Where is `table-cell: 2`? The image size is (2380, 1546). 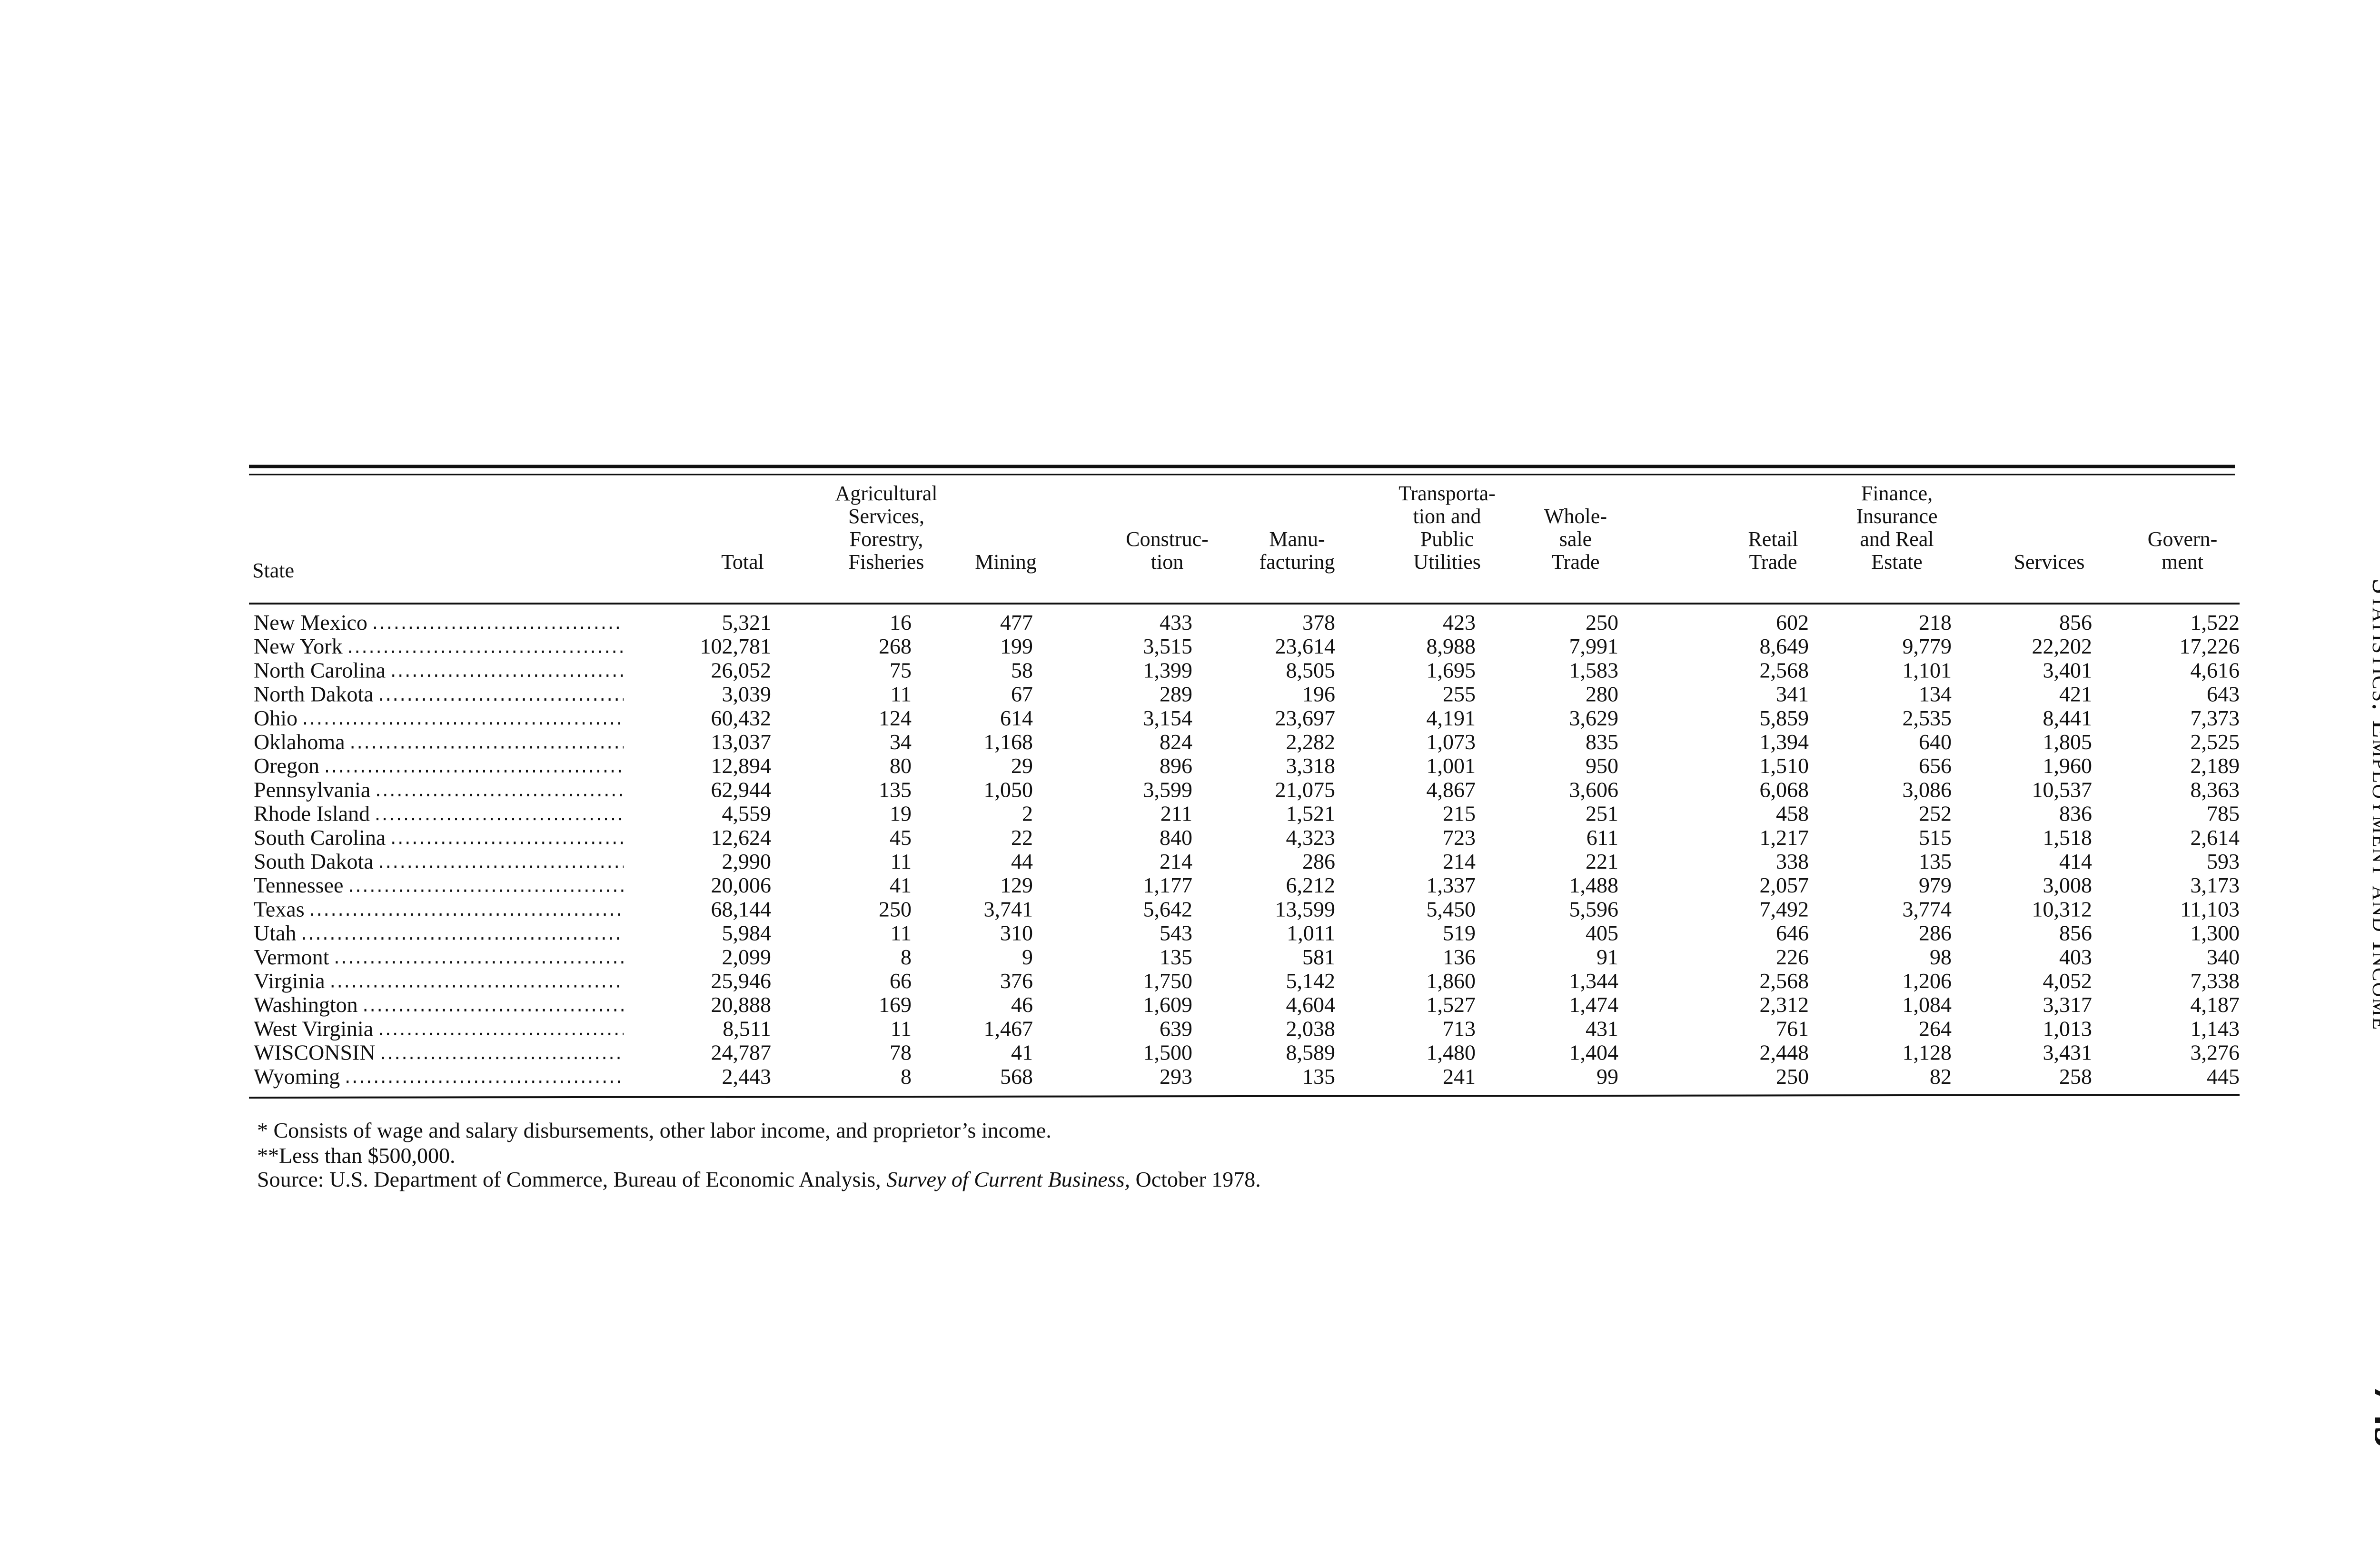
table-cell: 2 is located at coordinates (1027, 814).